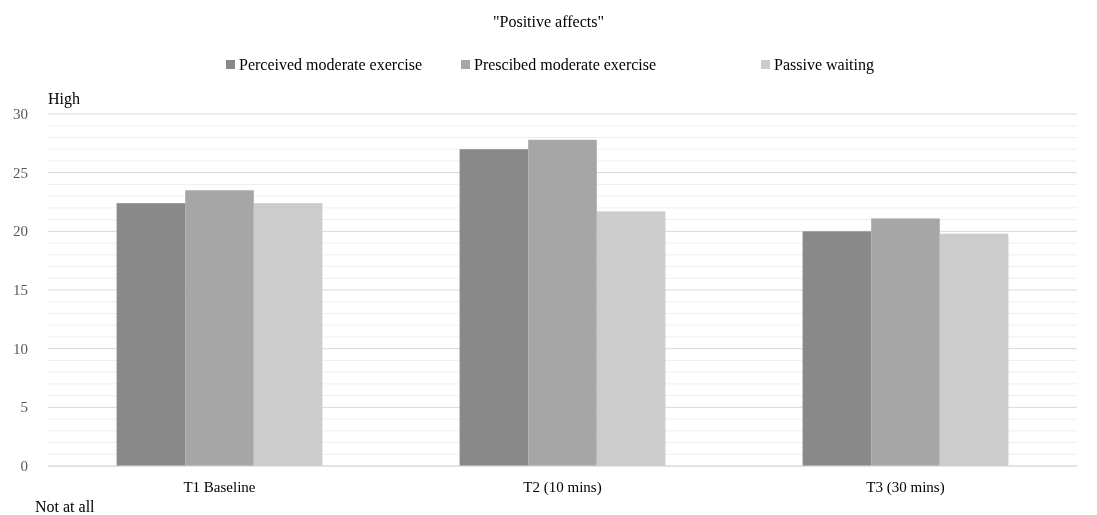  Describe the element at coordinates (331, 64) in the screenshot. I see `legend-label: Perceived moderate exercise` at that location.